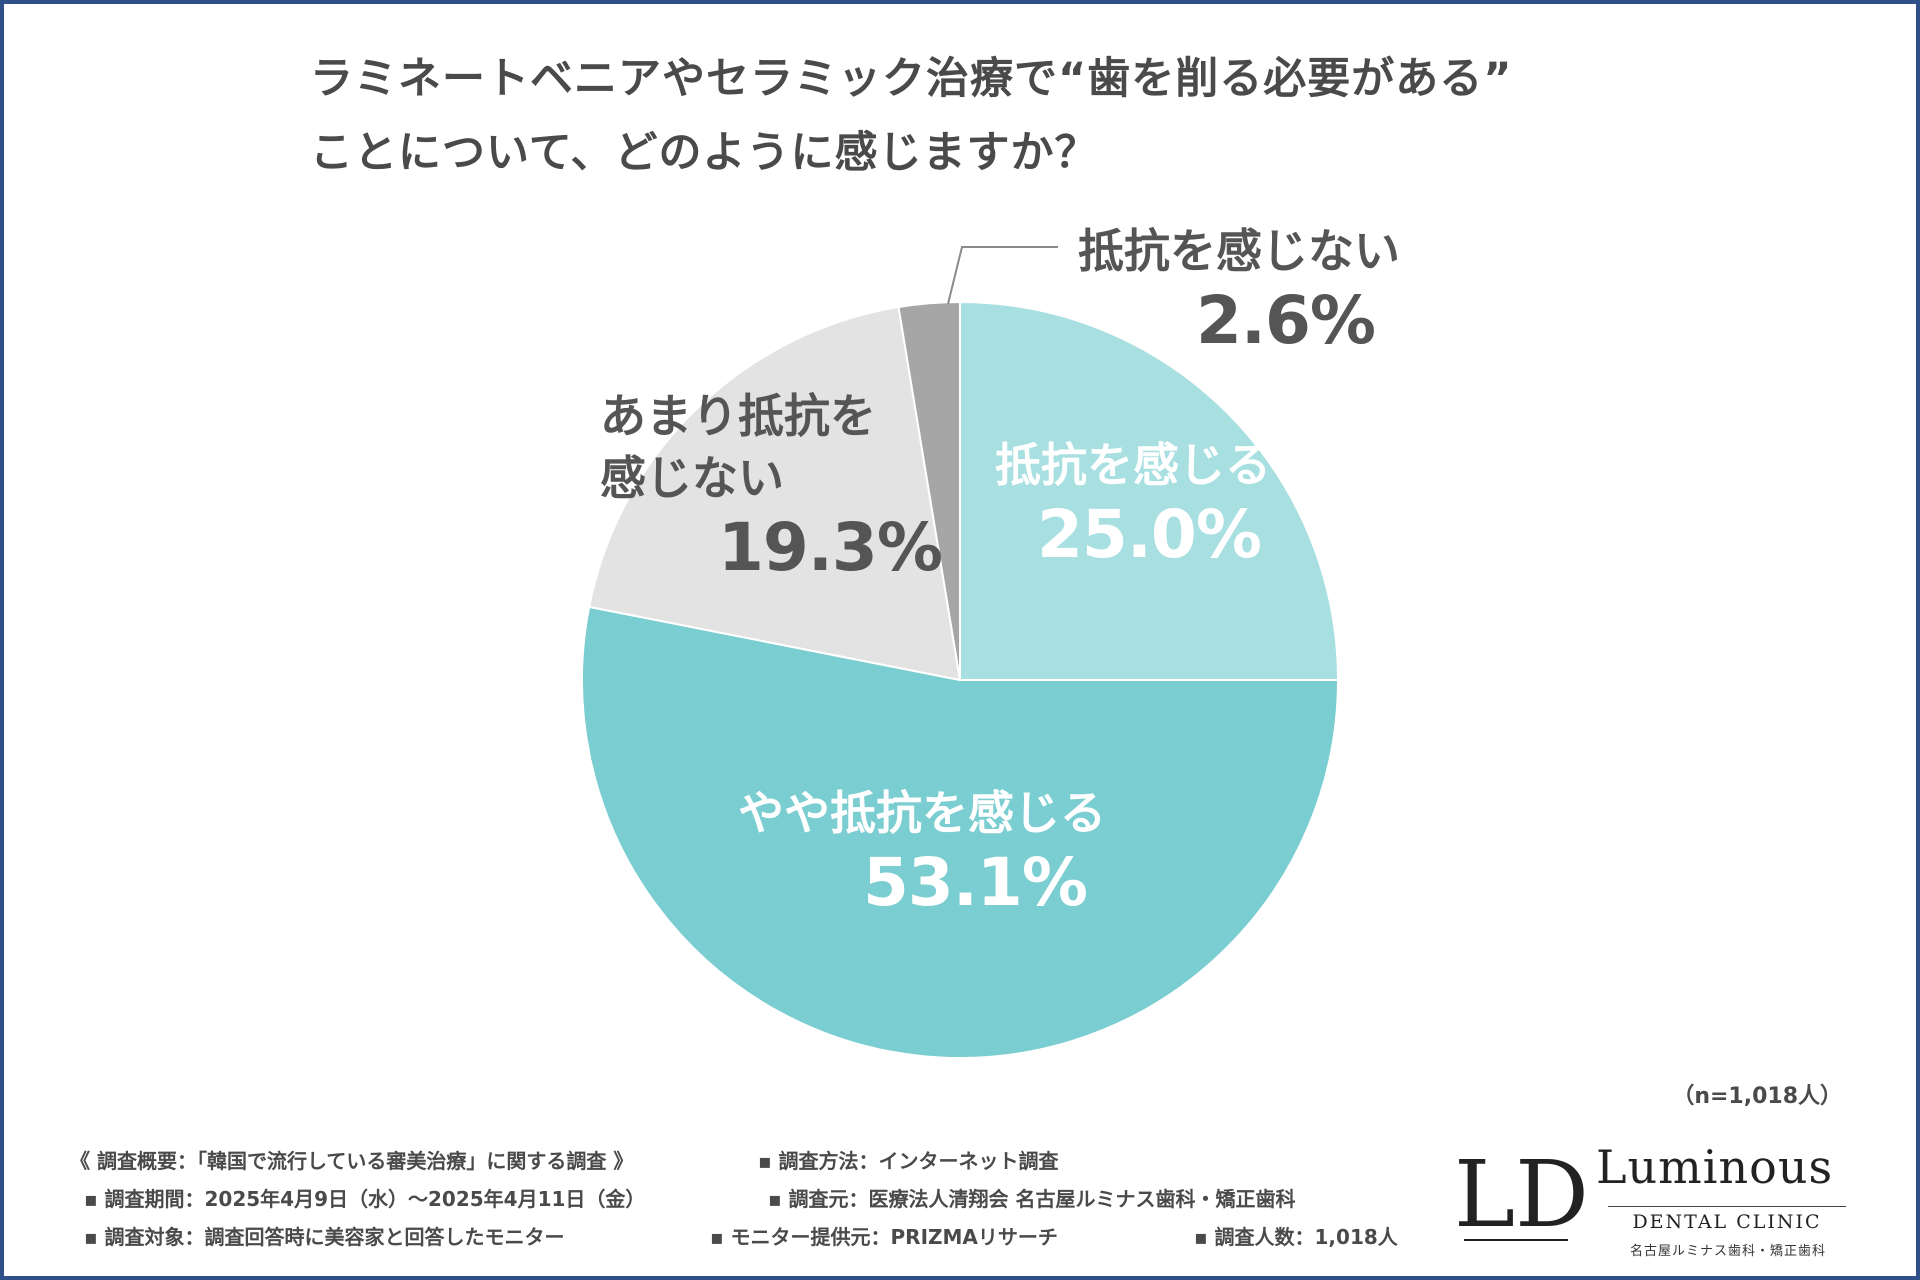 This screenshot has width=1920, height=1280. I want to click on slice-label-1: 抵抗を感じる 25.0%, so click(1133, 503).